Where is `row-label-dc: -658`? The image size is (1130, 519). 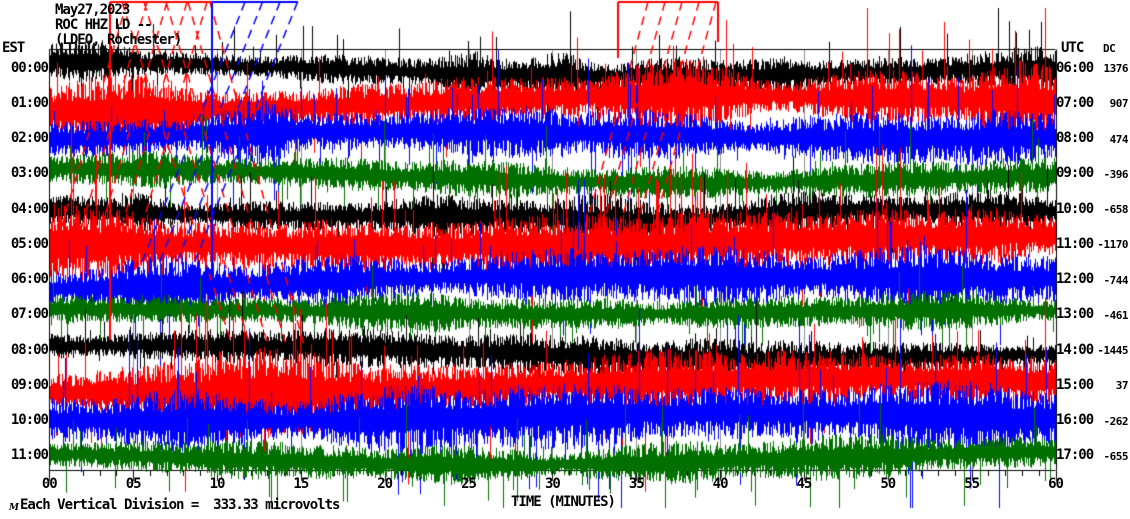 row-label-dc: -658 is located at coordinates (1116, 210).